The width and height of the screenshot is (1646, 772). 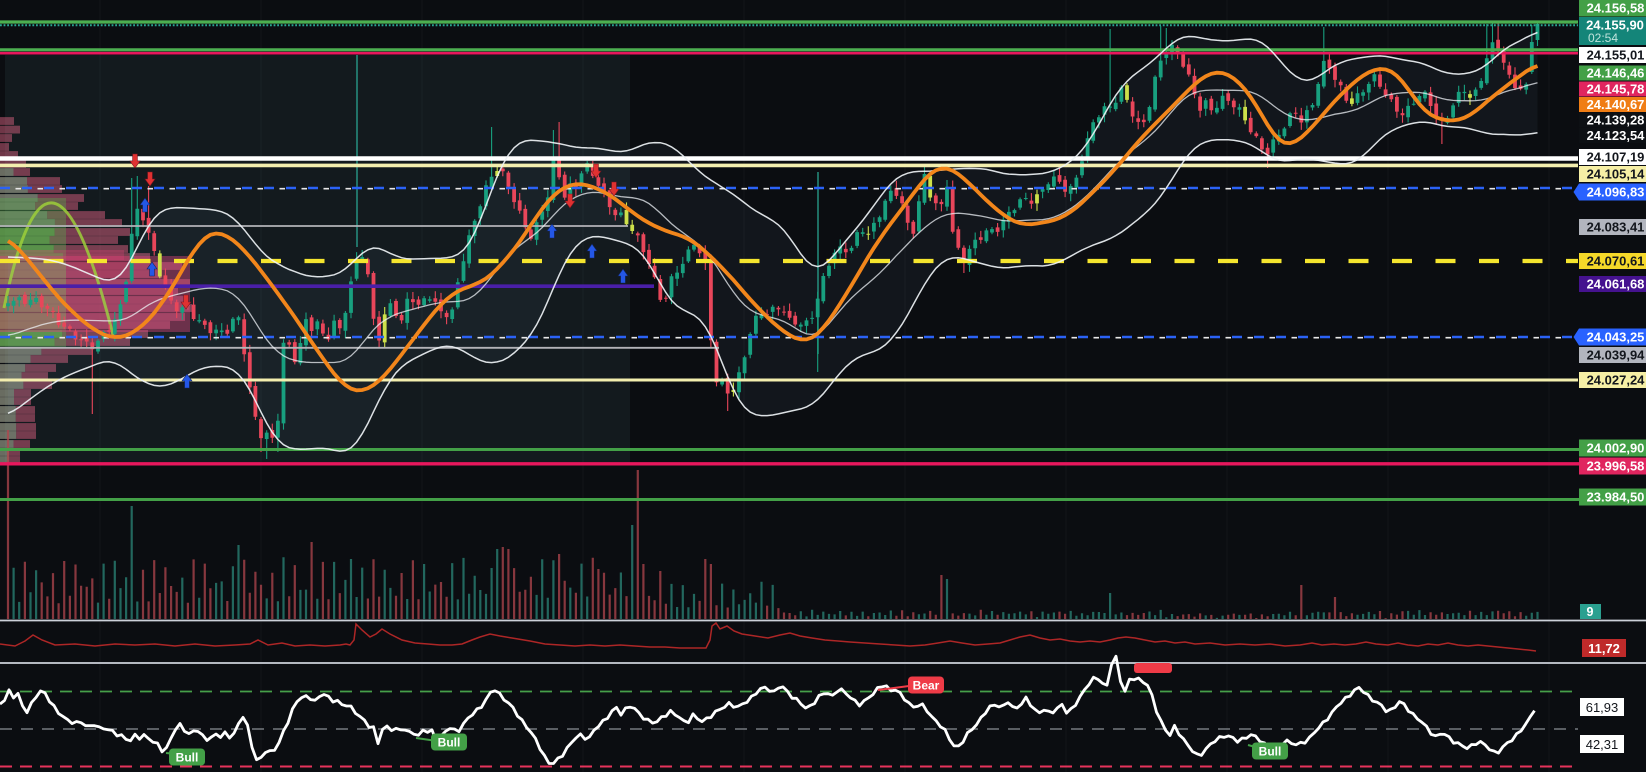 What do you see at coordinates (1616, 135) in the screenshot?
I see `svg-text: 24.123,54` at bounding box center [1616, 135].